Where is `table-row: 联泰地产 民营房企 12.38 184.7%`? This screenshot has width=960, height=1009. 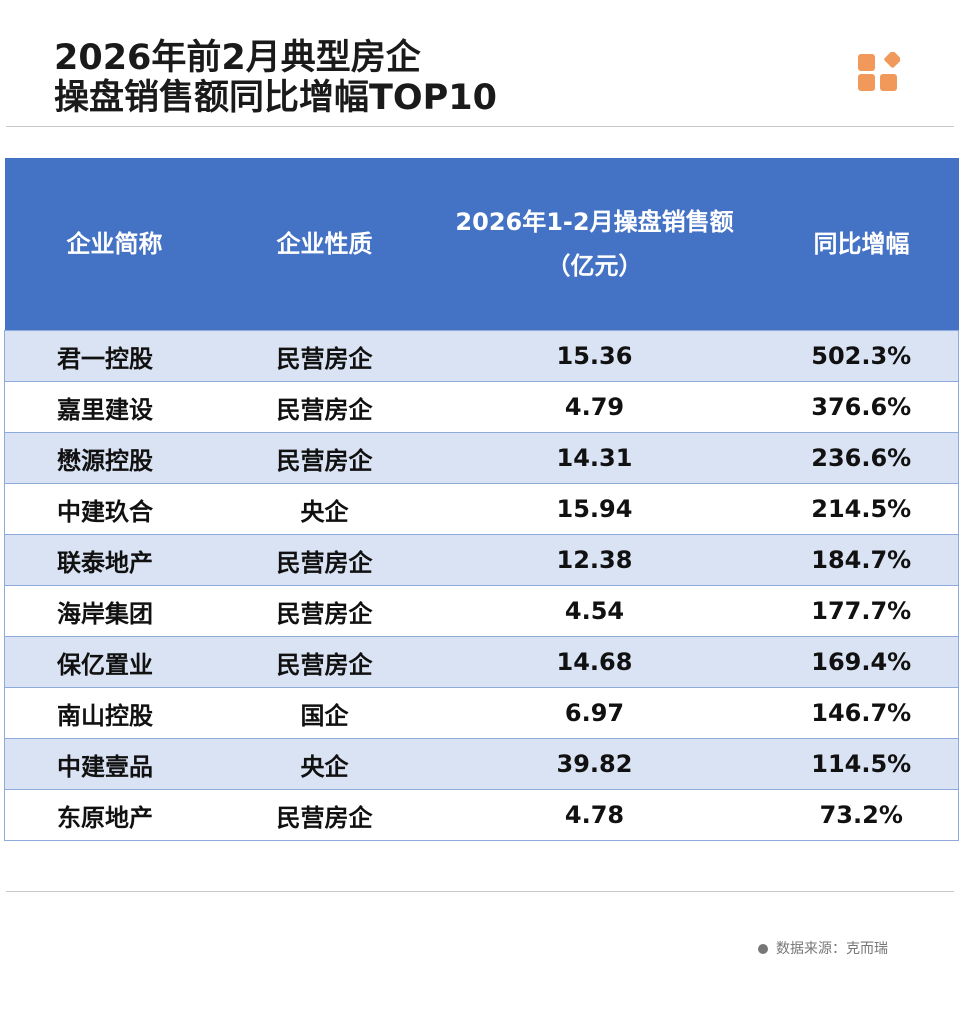
table-row: 联泰地产 民营房企 12.38 184.7% is located at coordinates (481, 560).